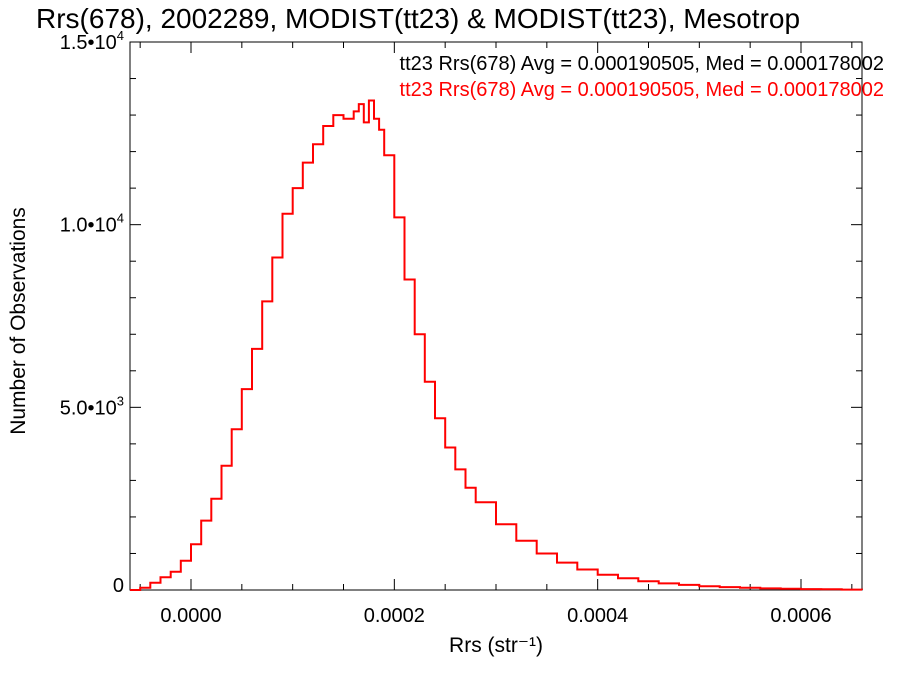  I want to click on x-tick-label: 0.0000, so click(190, 616).